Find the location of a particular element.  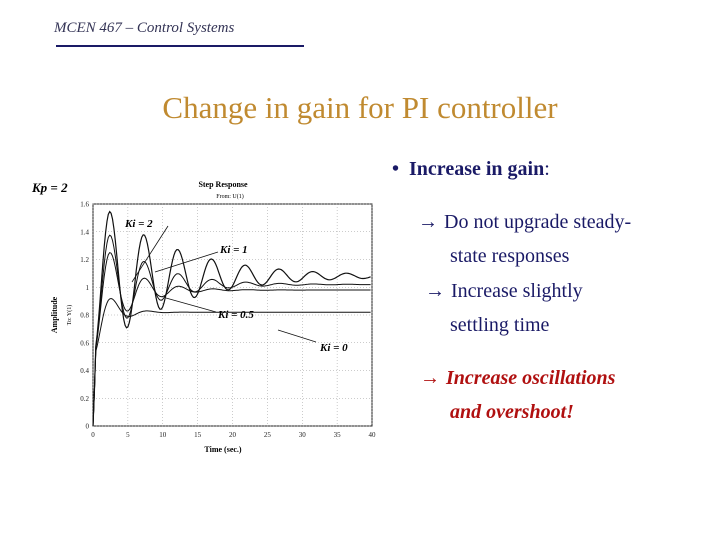

slide-title: Change in gain for PI controller is located at coordinates (360, 107).